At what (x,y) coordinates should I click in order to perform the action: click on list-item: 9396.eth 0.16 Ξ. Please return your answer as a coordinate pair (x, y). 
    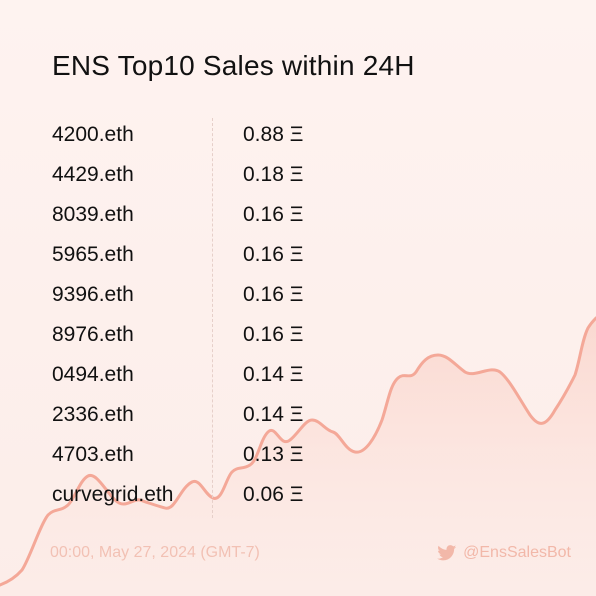
    Looking at the image, I should click on (298, 295).